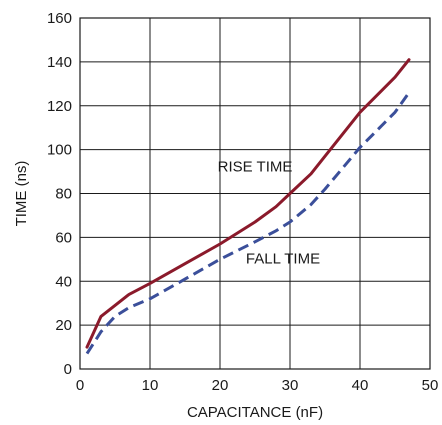 This screenshot has height=425, width=442. Describe the element at coordinates (59, 18) in the screenshot. I see `y-tick-label-160: 160` at that location.